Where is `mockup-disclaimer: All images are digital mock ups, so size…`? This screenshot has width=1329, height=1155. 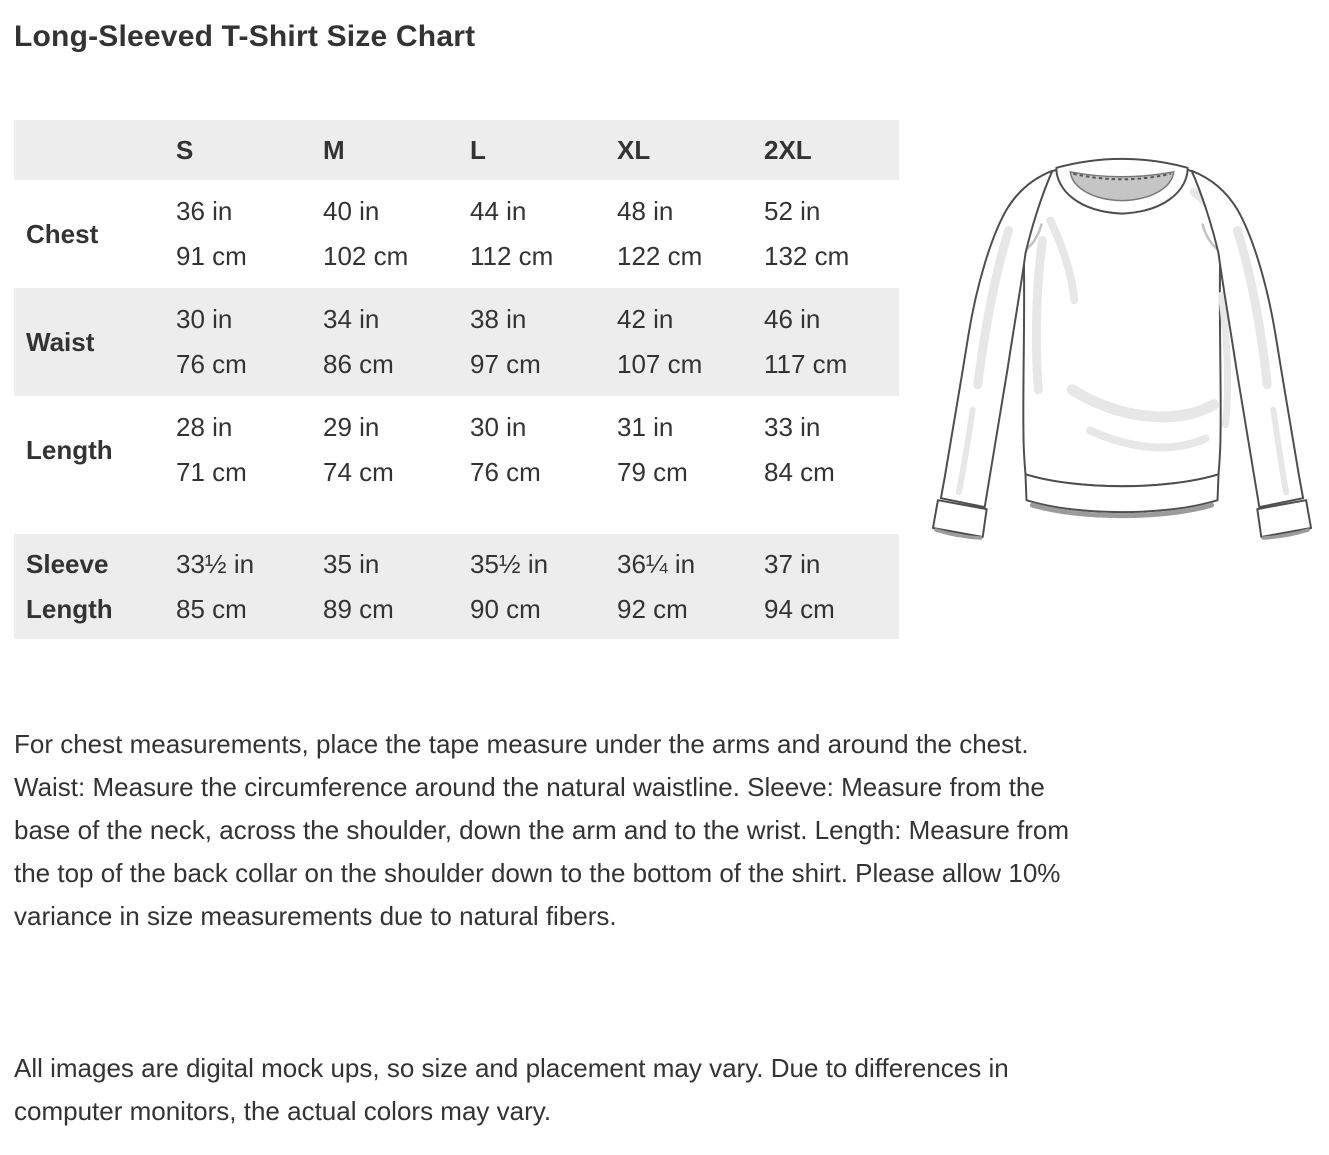 mockup-disclaimer: All images are digital mock ups, so size… is located at coordinates (664, 1090).